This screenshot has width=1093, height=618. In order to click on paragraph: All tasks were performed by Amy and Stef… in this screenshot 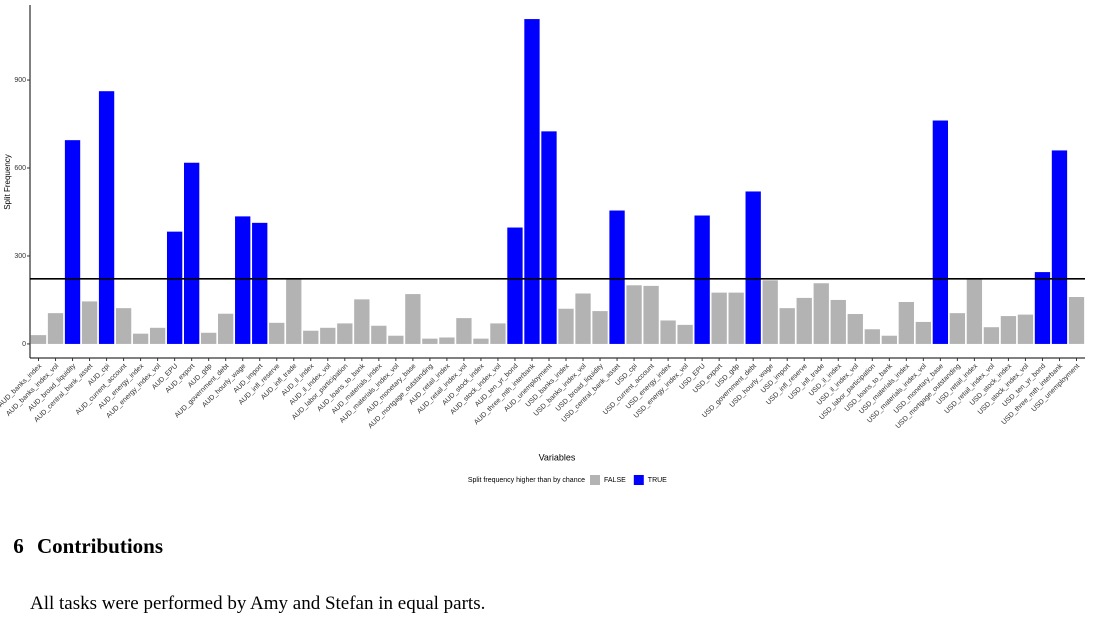, I will do `click(258, 603)`.